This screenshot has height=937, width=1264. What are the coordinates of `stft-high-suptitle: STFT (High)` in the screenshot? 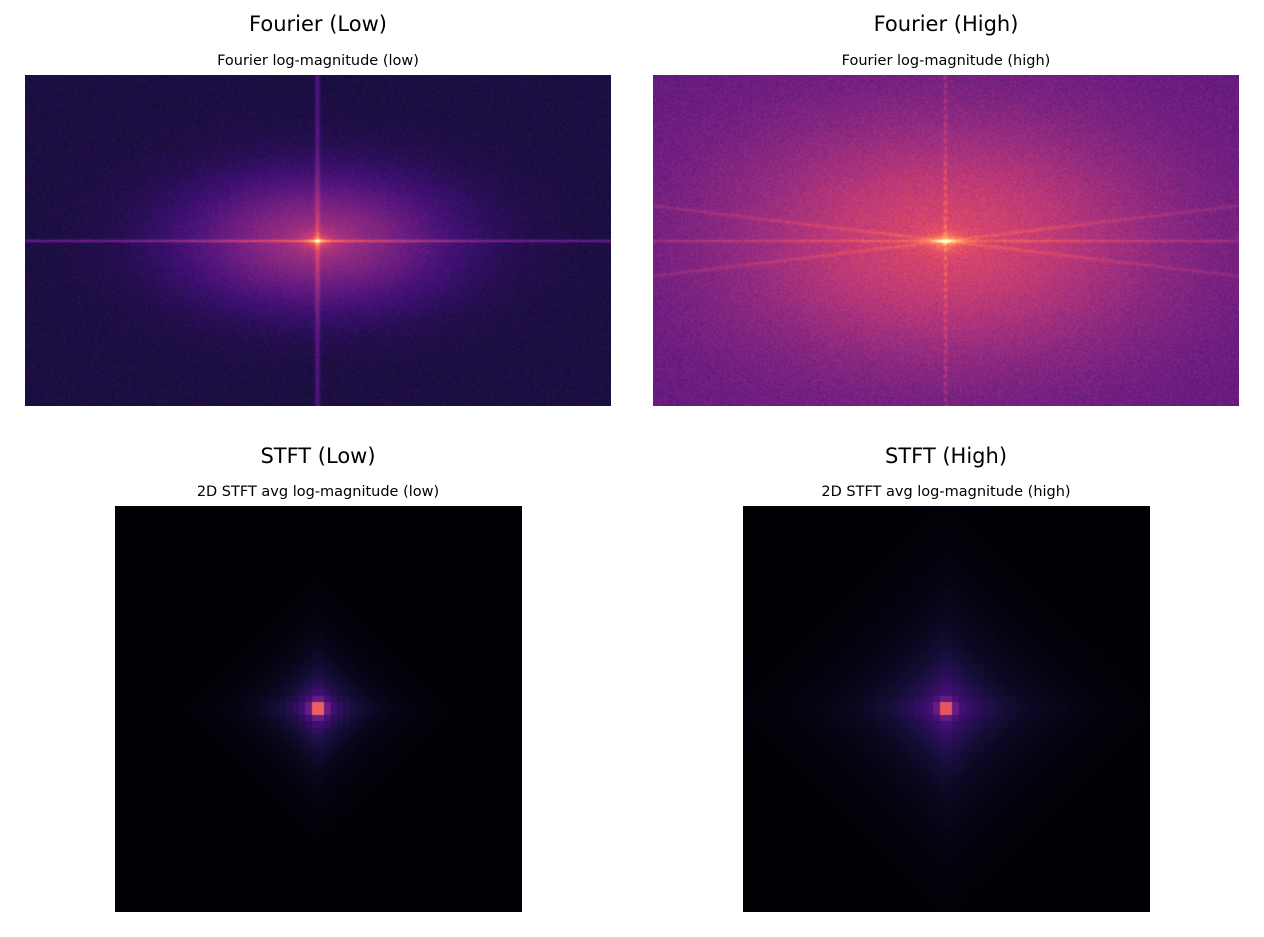 It's located at (946, 456).